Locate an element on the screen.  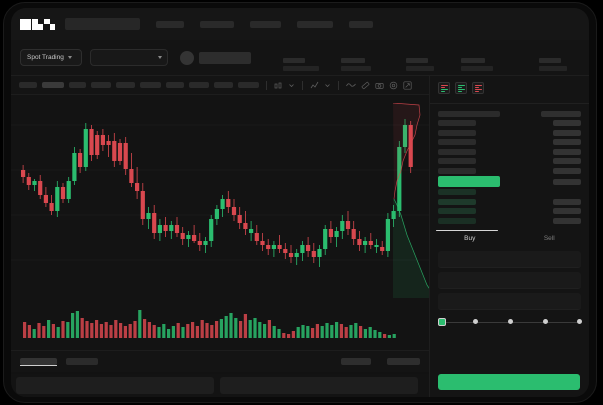
bid-depth-area is located at coordinates (413, 248).